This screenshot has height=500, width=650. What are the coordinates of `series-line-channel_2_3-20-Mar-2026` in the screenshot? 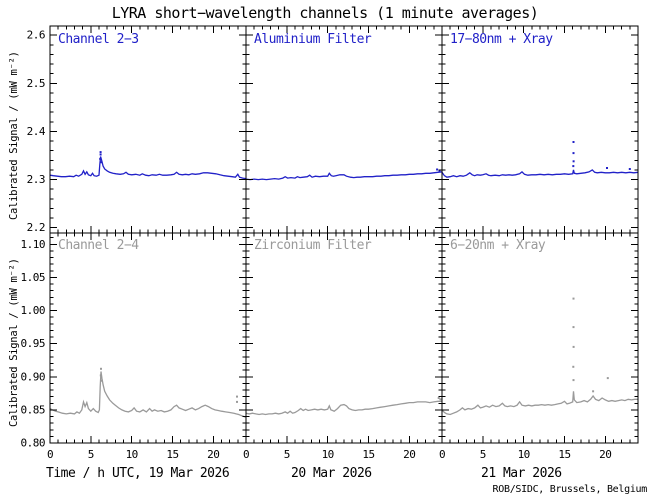 It's located at (344, 176).